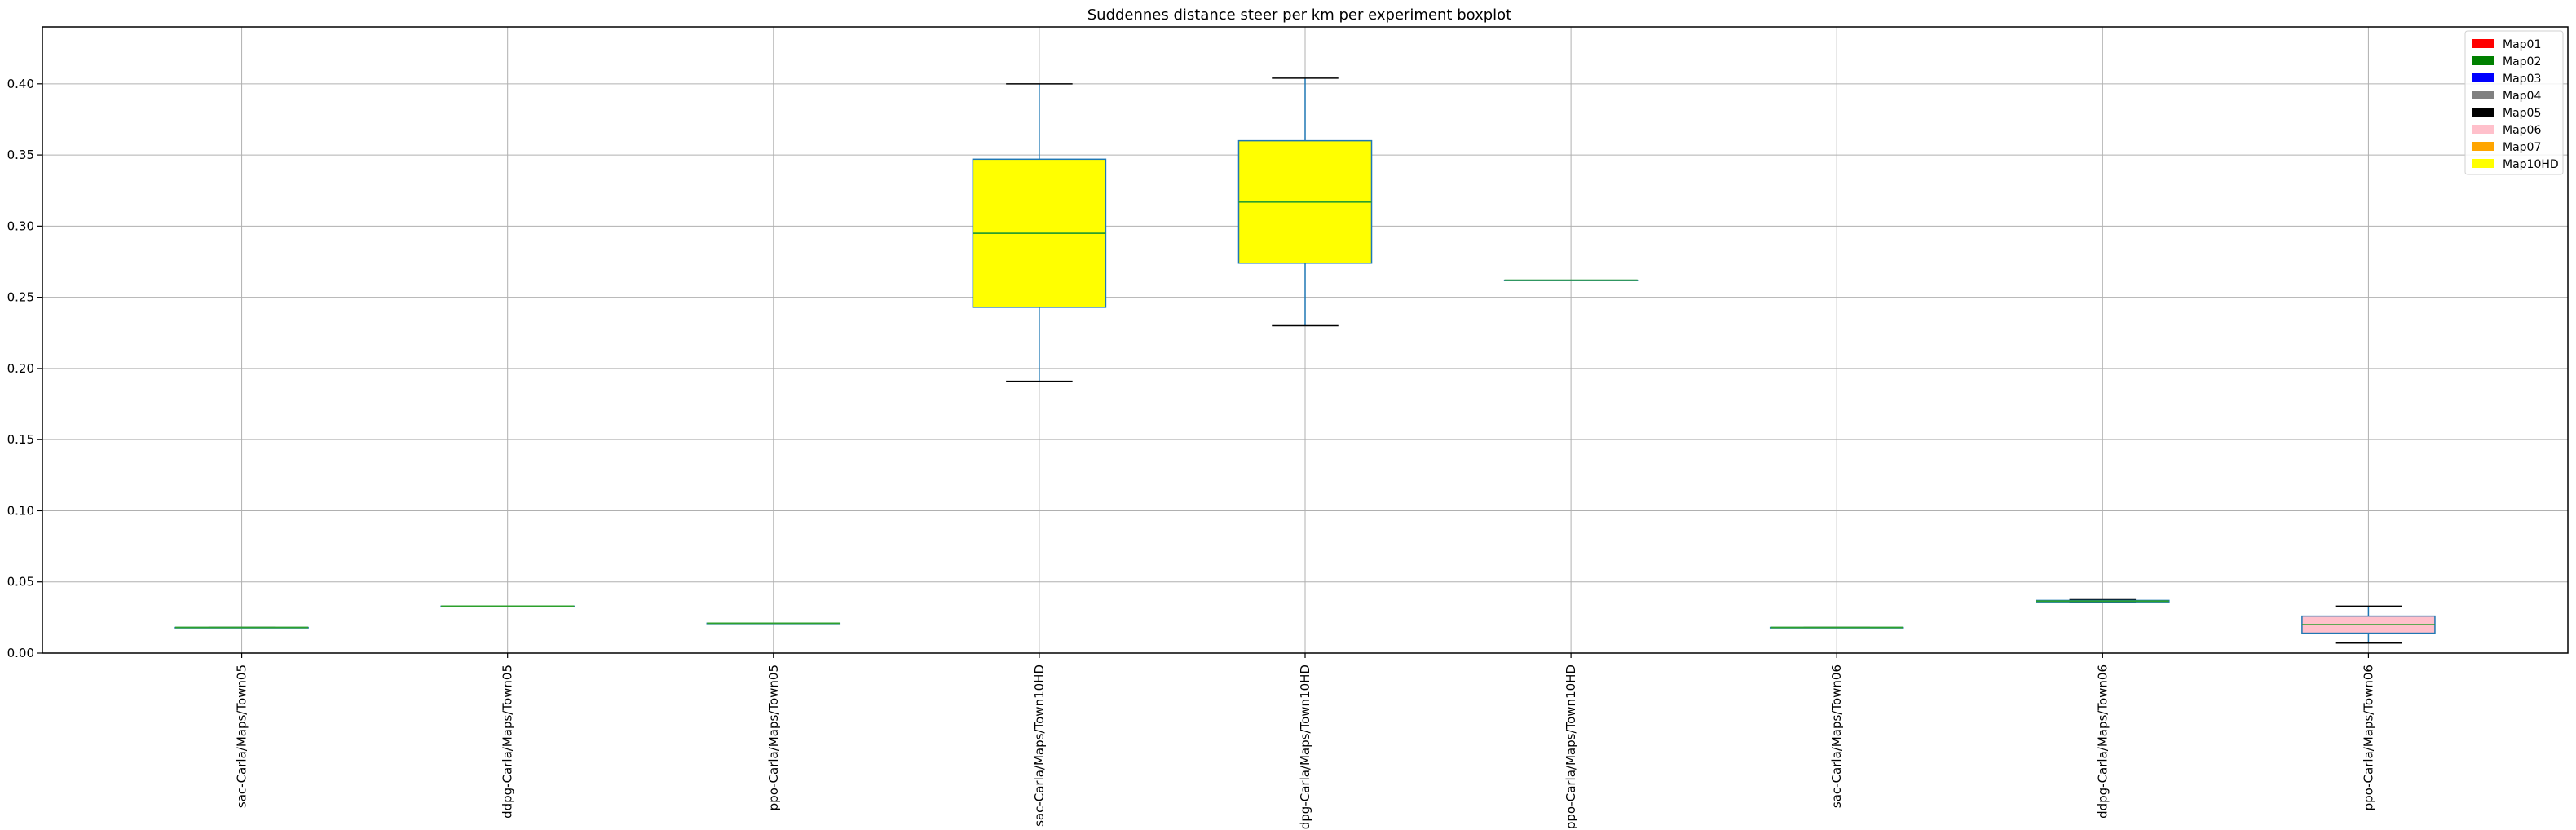 This screenshot has width=2576, height=830. Describe the element at coordinates (773, 737) in the screenshot. I see `x-tick-label: ppo-Carla/Maps/Town05` at that location.